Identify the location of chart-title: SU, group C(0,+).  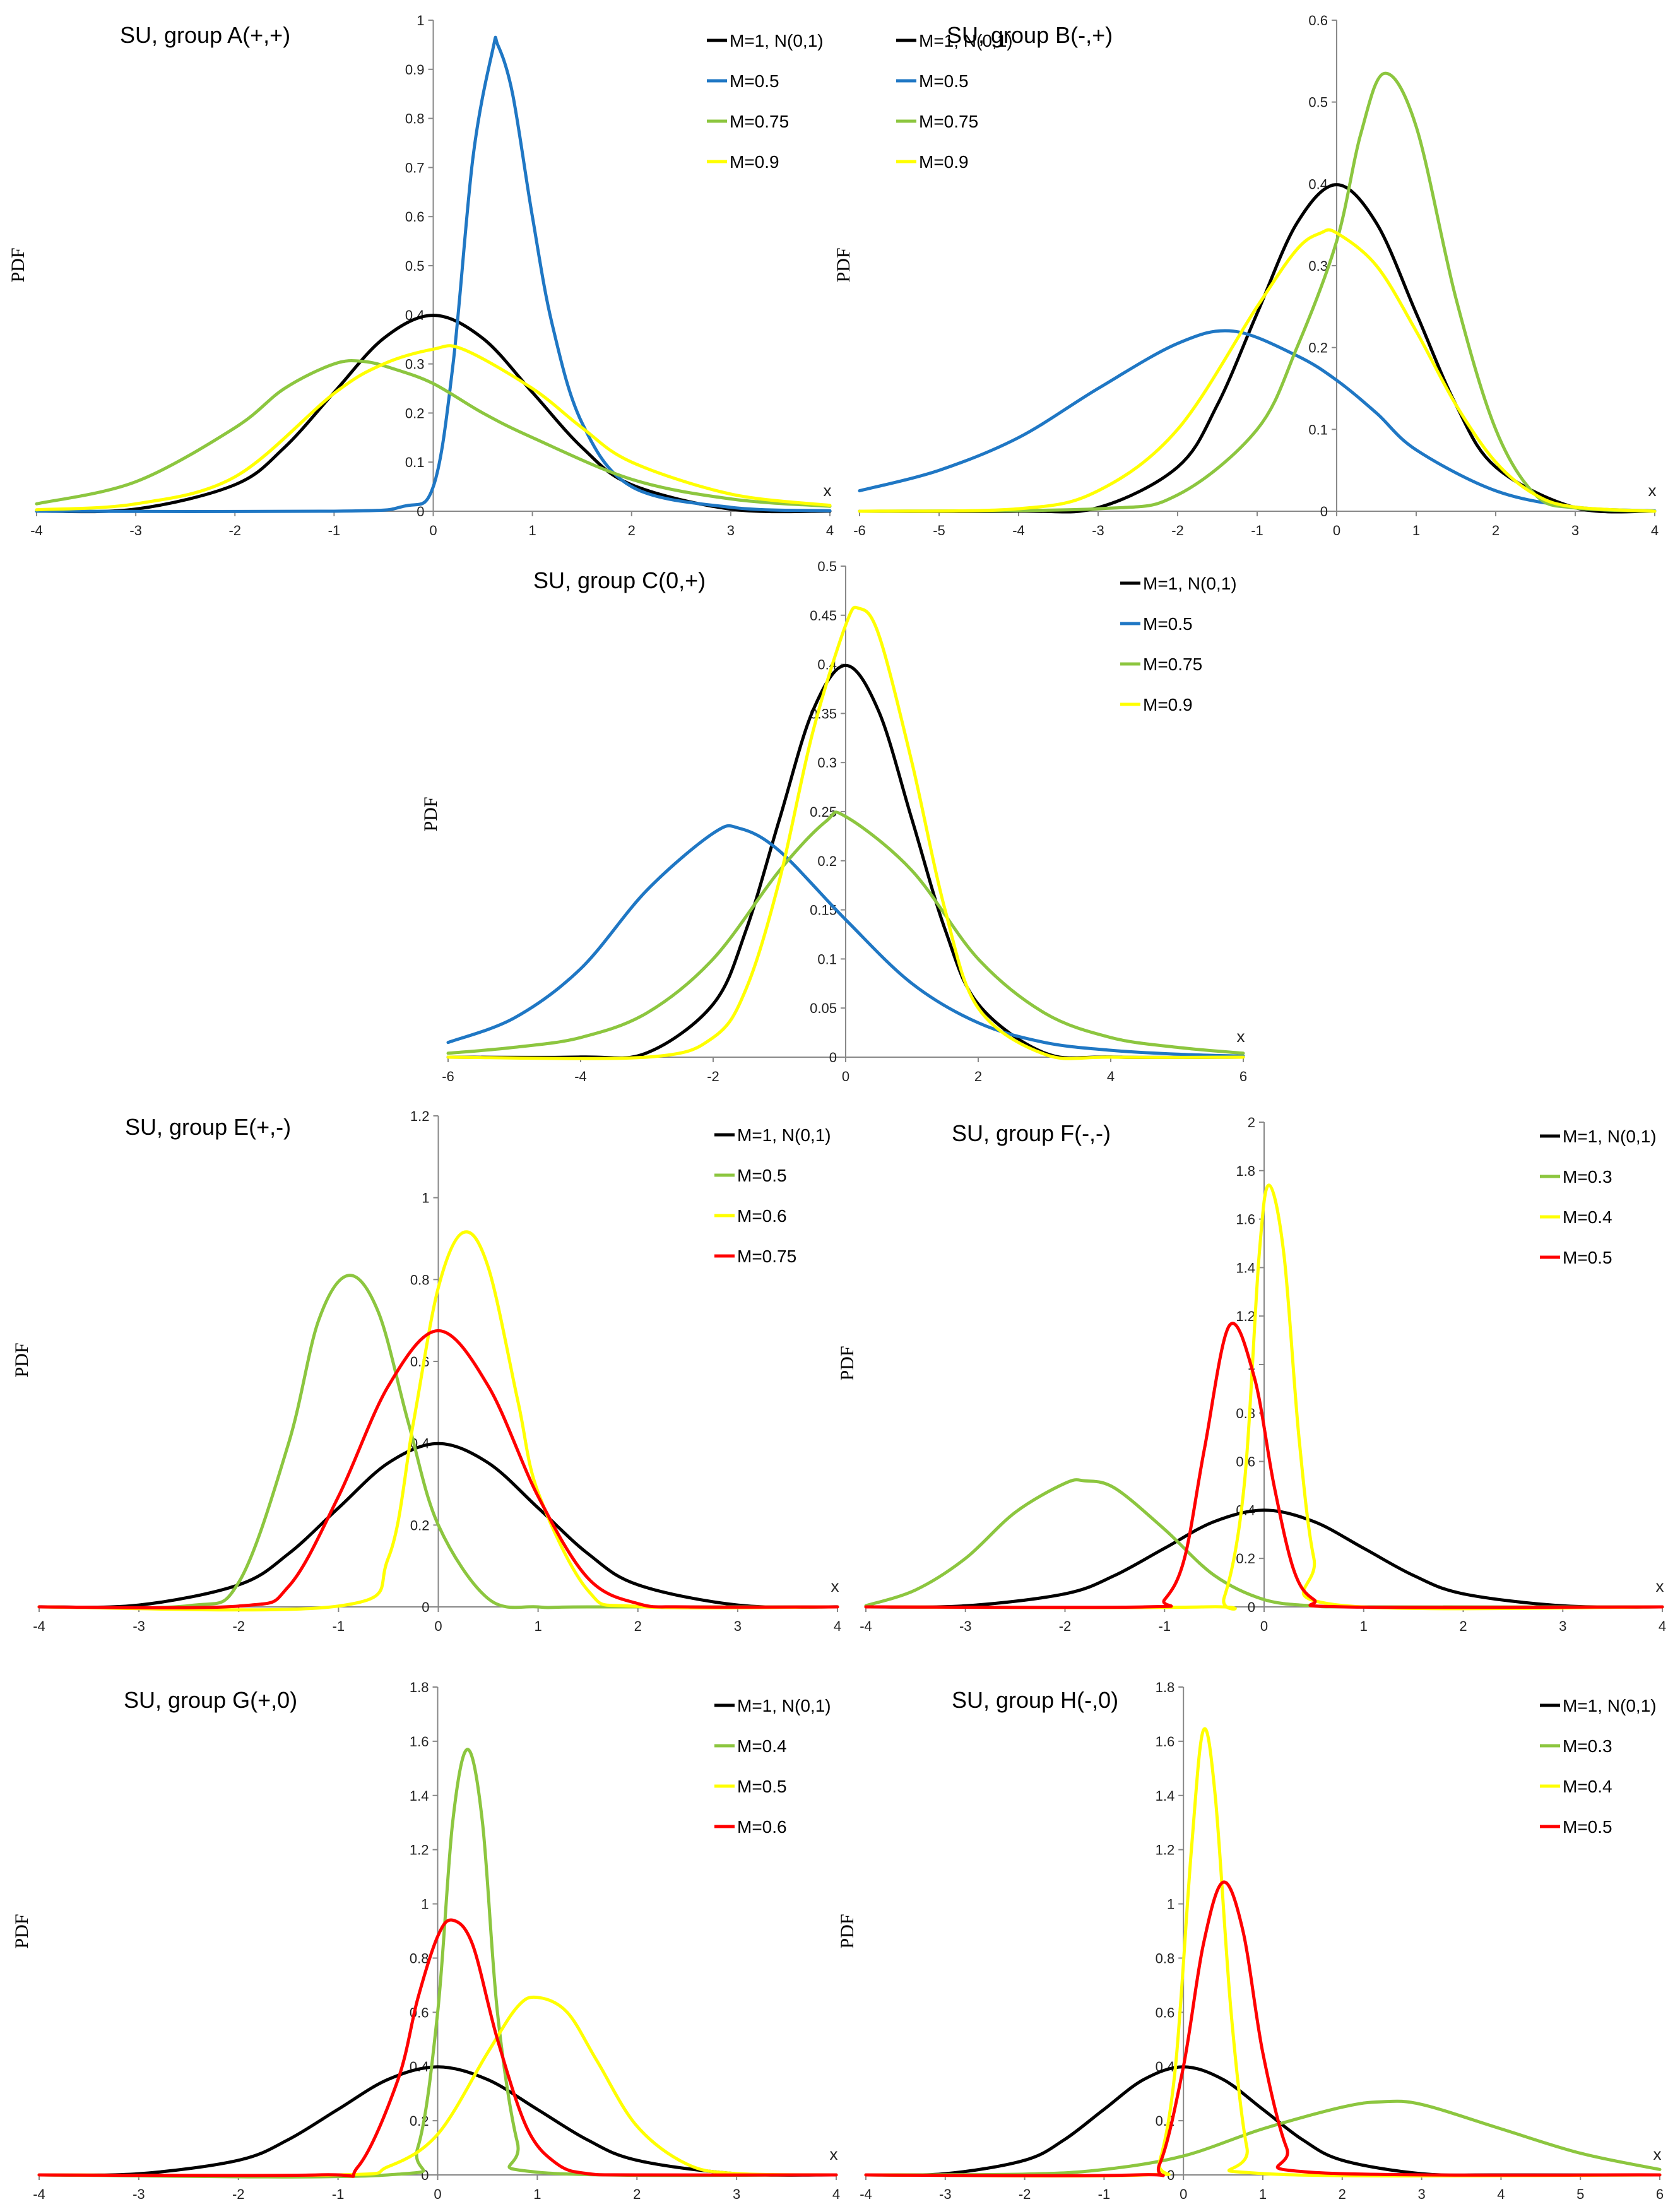
(619, 580).